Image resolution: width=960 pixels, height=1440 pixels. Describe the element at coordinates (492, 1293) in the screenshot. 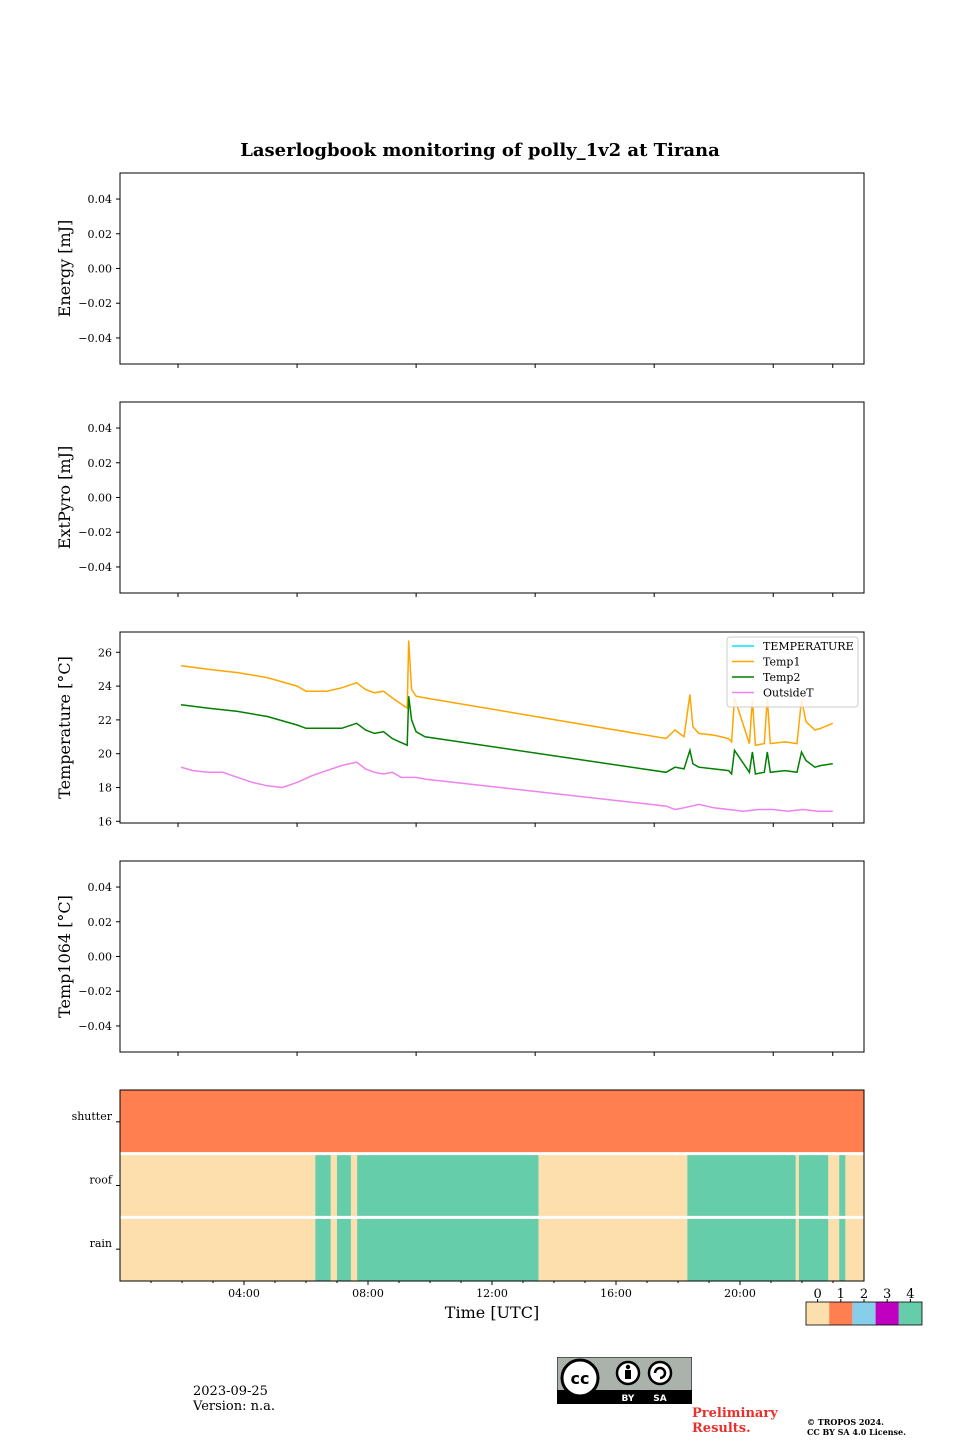

I see `x-tick-label: 12:00` at that location.